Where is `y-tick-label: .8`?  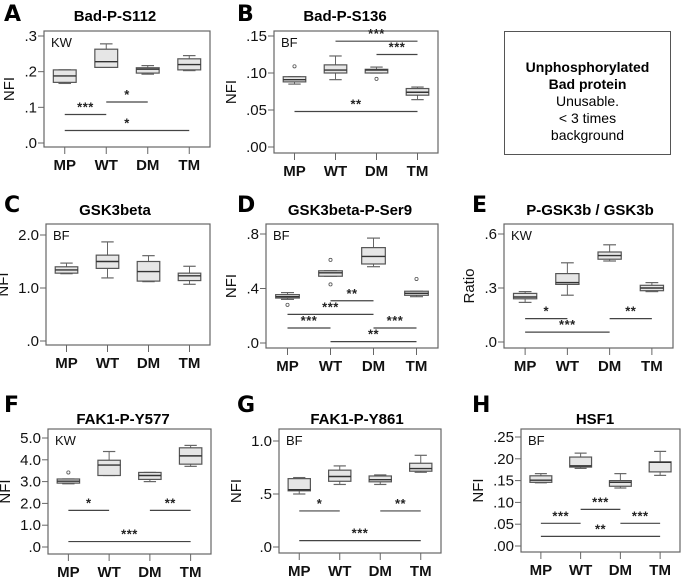
y-tick-label: .8 is located at coordinates (252, 234).